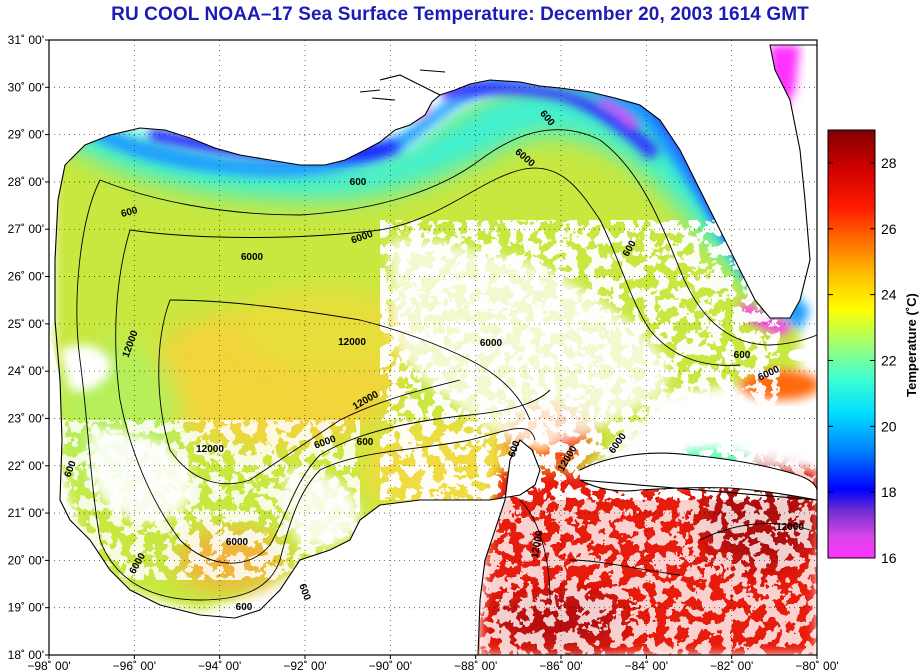  I want to click on lat-label: 24˚ 00', so click(26, 371).